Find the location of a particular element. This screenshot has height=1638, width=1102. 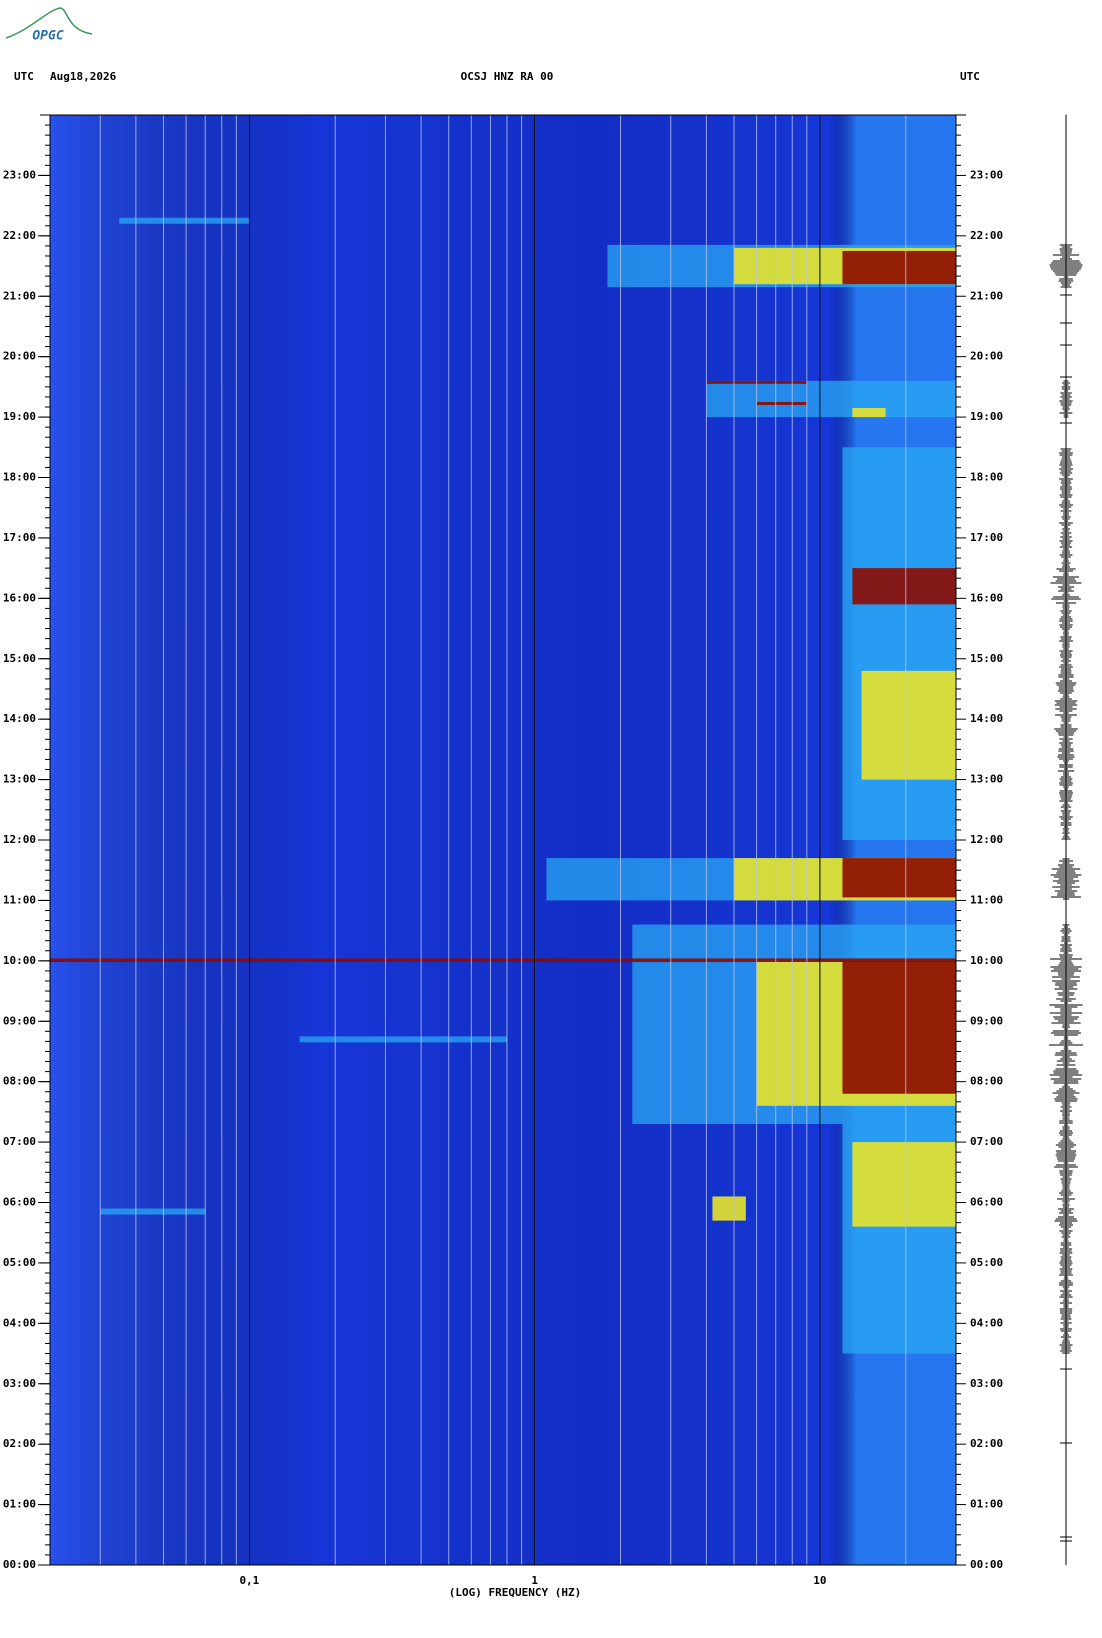

y-tick-label-right: 18:00 is located at coordinates (986, 477).